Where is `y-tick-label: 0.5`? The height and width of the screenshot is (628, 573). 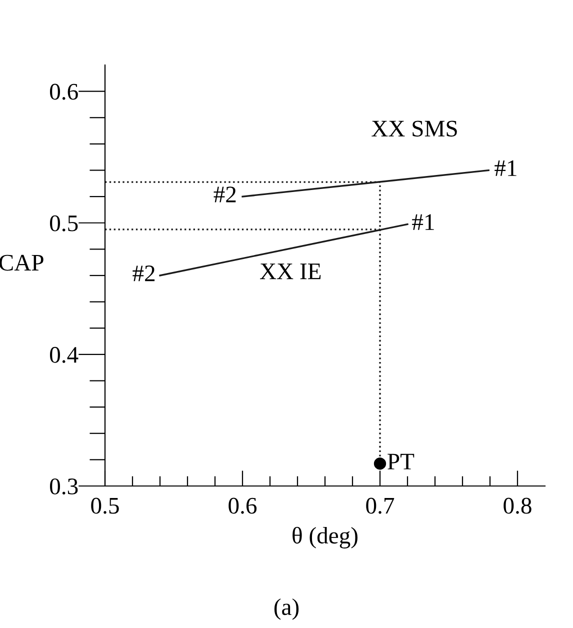
y-tick-label: 0.5 is located at coordinates (64, 223).